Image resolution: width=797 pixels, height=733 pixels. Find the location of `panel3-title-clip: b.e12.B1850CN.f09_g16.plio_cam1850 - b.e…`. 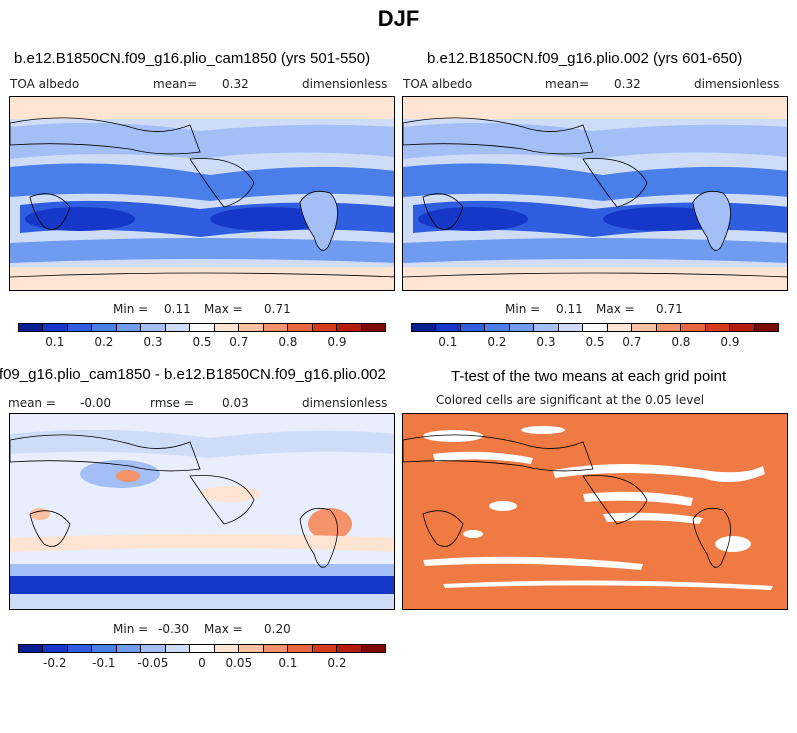

panel3-title-clip: b.e12.B1850CN.f09_g16.plio_cam1850 - b.e… is located at coordinates (225, 377).